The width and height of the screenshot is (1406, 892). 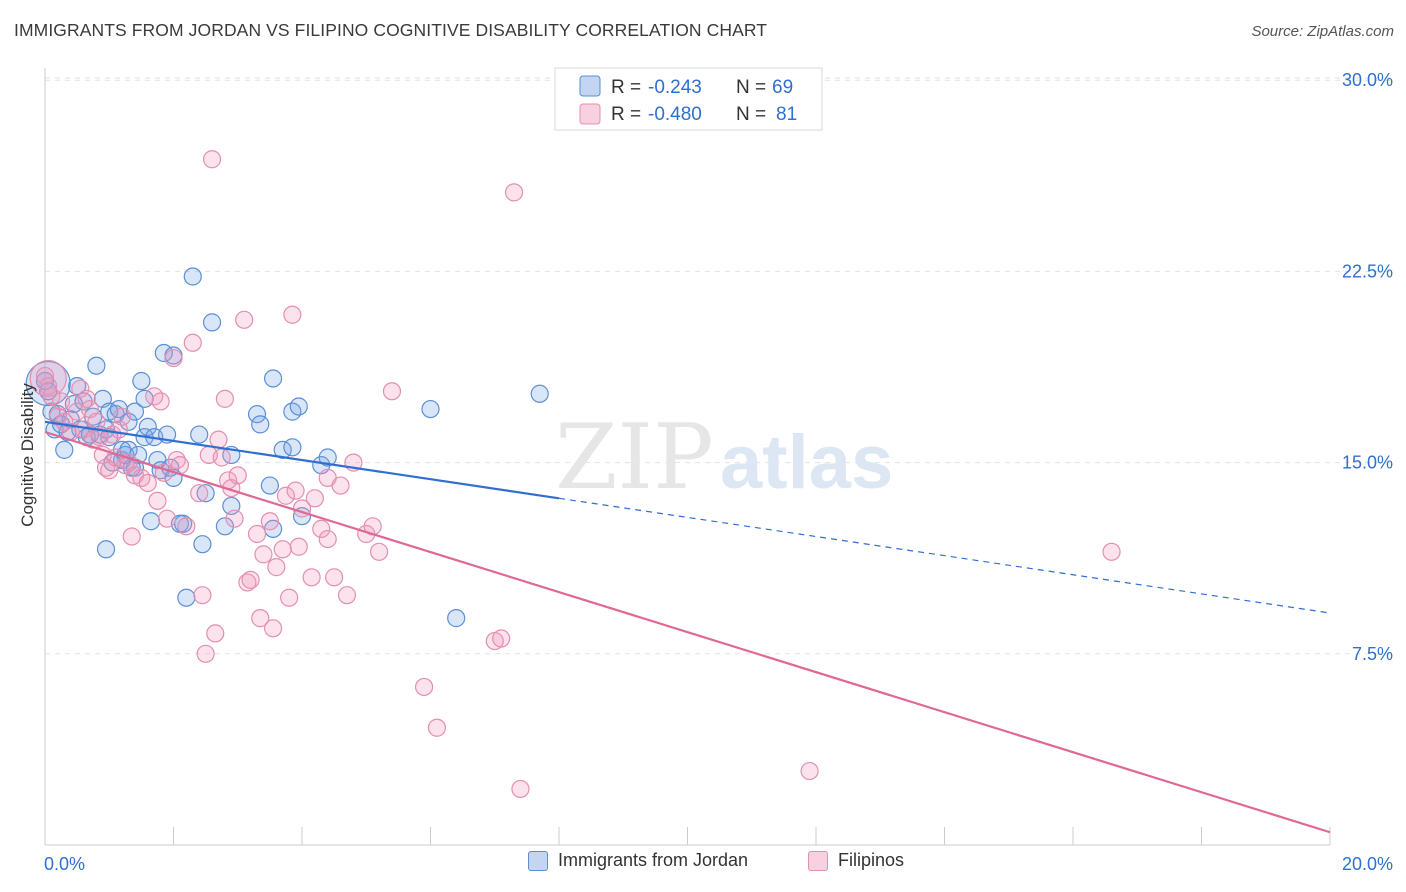 I want to click on legend-top-n-value: 69, so click(x=782, y=87).